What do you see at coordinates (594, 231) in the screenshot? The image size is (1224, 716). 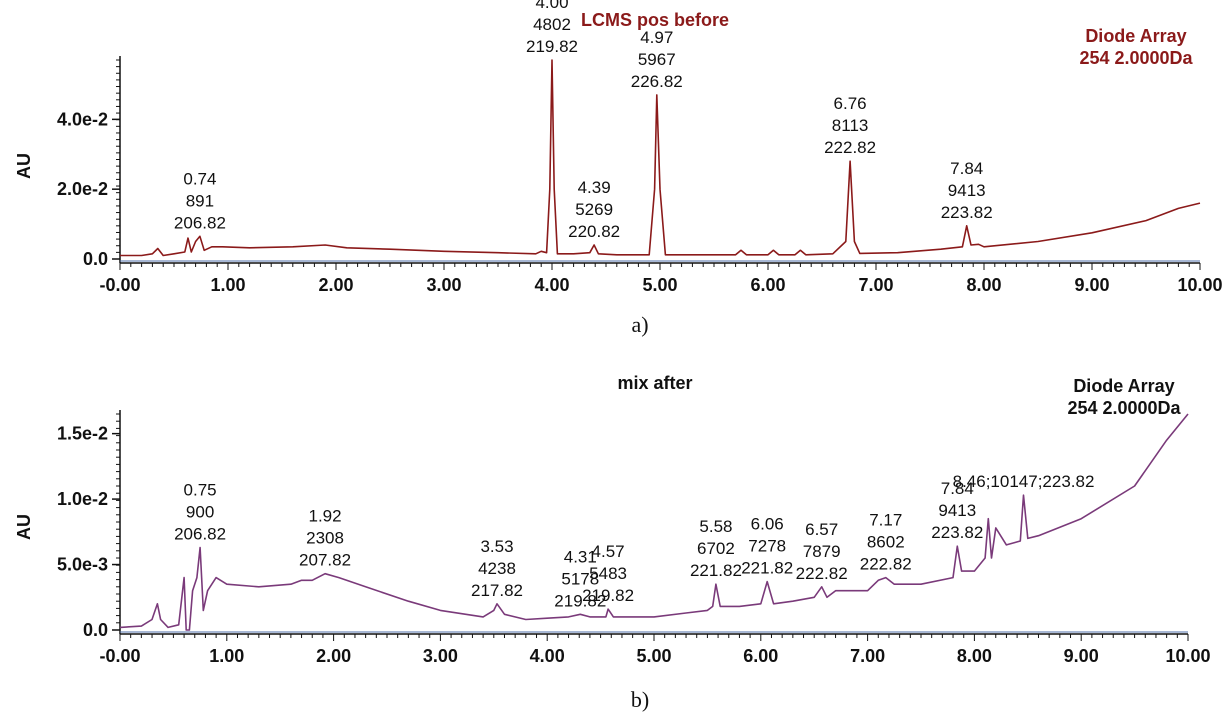 I see `peak-label-line: 220.82` at bounding box center [594, 231].